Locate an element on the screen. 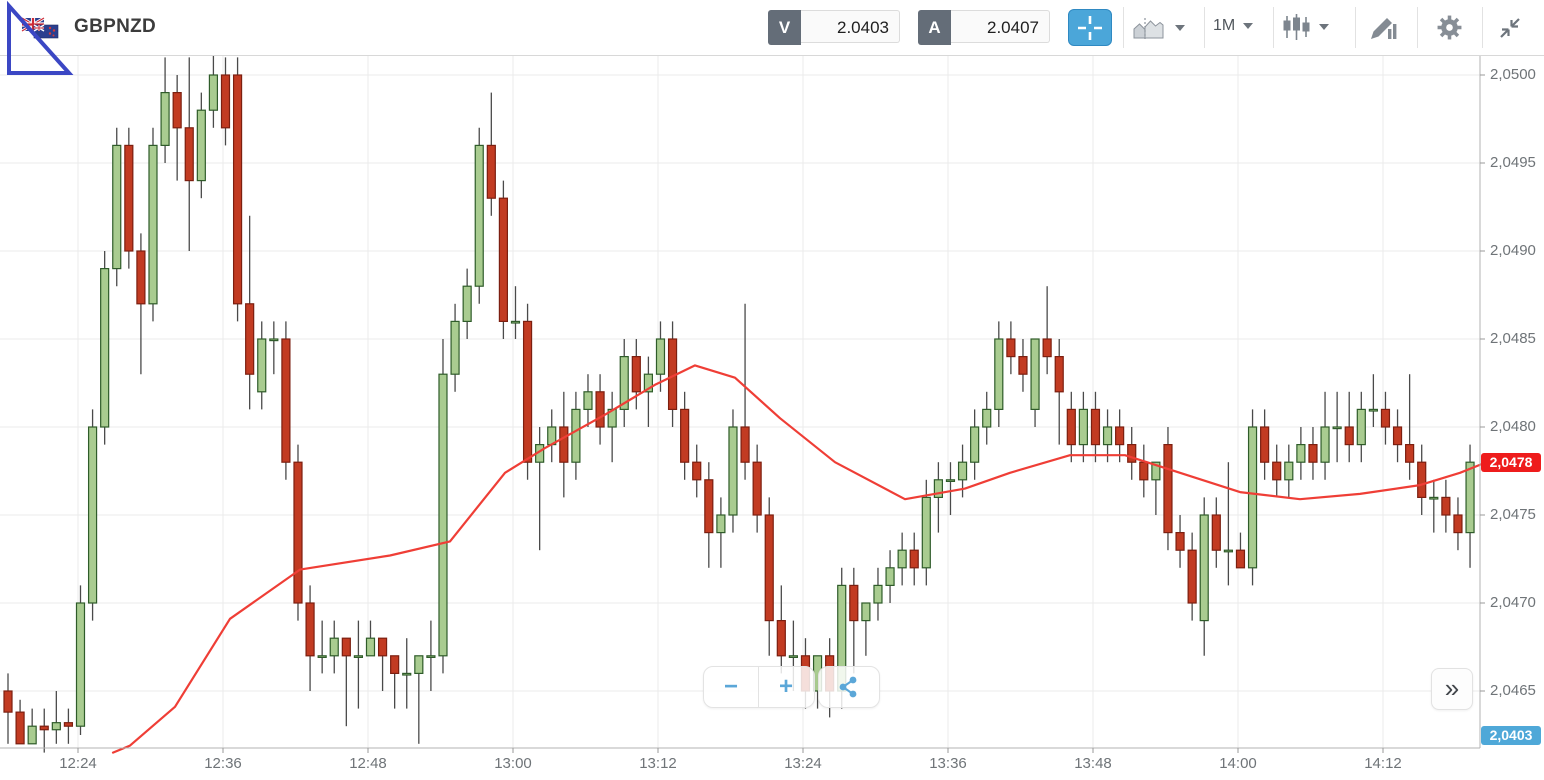 This screenshot has height=780, width=1544. sell-price-badge: 2,0403 is located at coordinates (1511, 735).